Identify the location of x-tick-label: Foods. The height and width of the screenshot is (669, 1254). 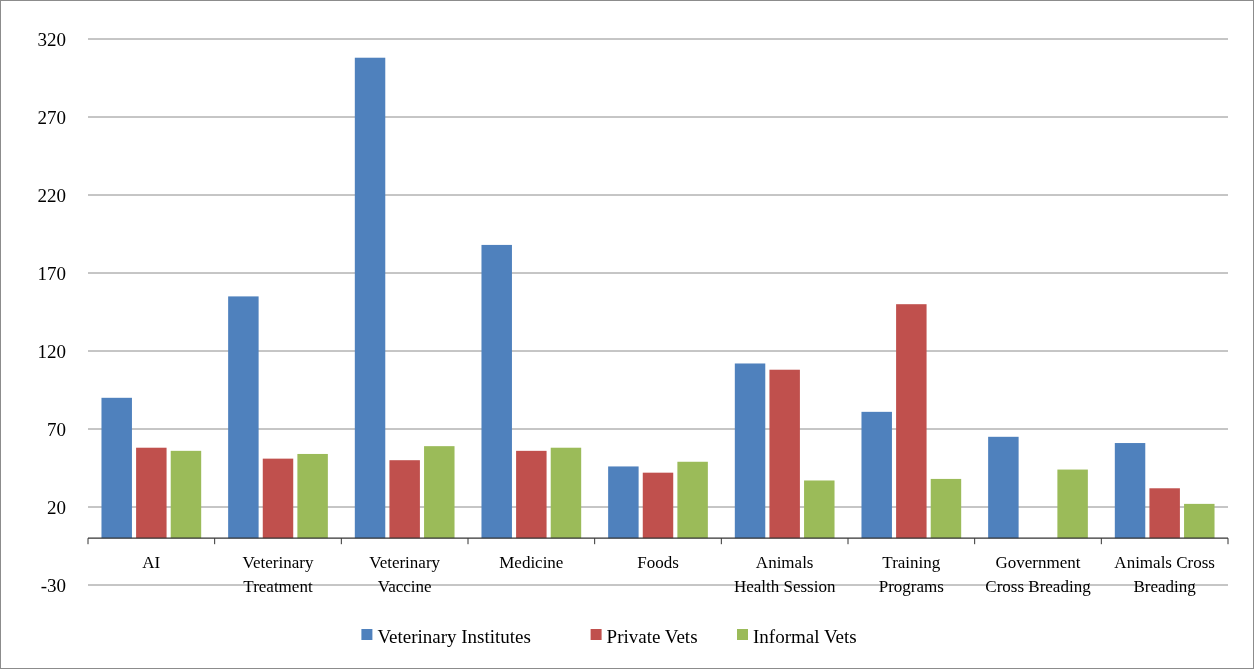
(658, 563).